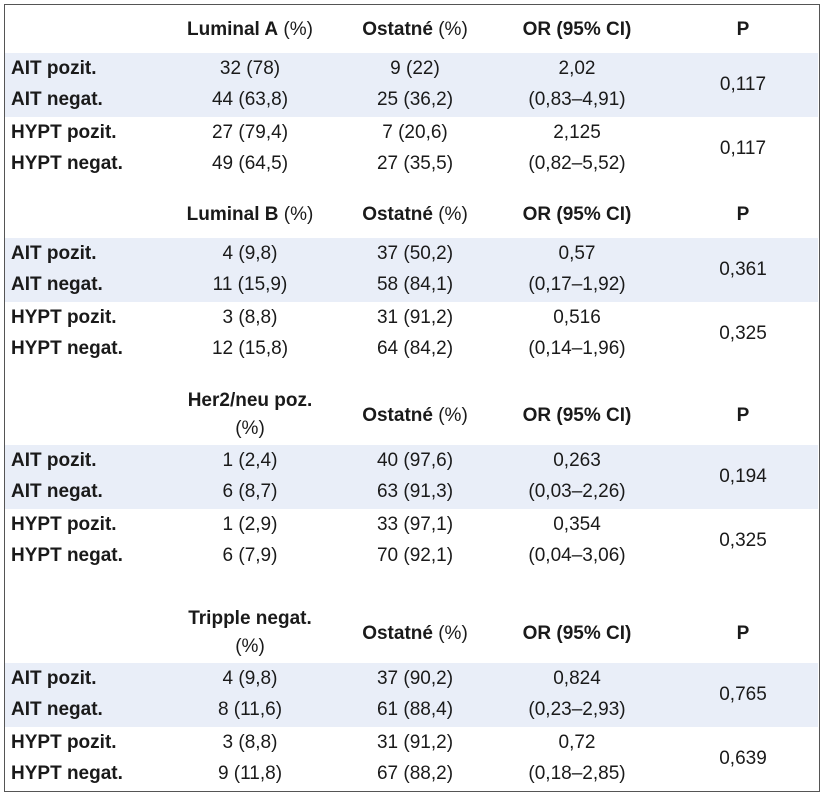 Image resolution: width=830 pixels, height=800 pixels. I want to click on others-value: 61 (88,4), so click(415, 709).